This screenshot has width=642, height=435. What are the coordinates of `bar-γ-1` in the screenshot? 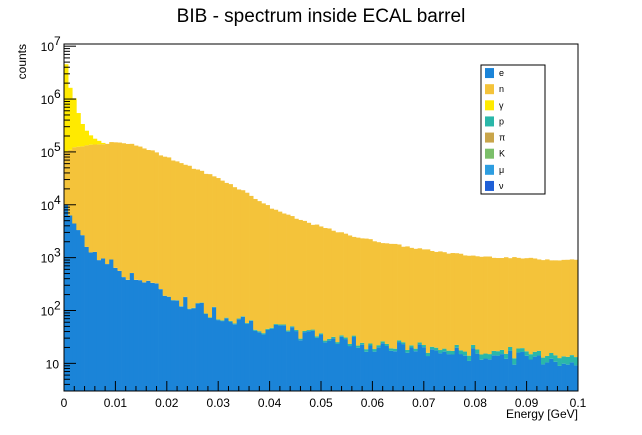 It's located at (70, 118).